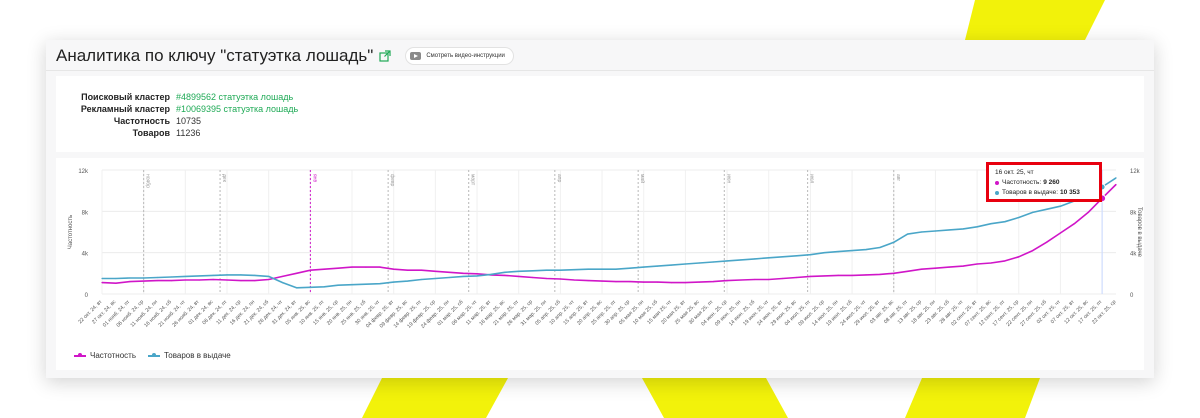 This screenshot has width=1200, height=418. I want to click on y-axis-left-title: Частотность, so click(71, 232).